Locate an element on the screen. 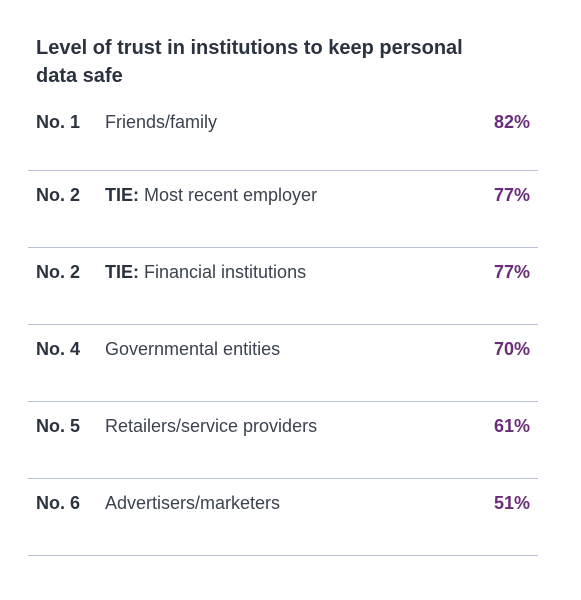 This screenshot has width=581, height=600. percent-value: 61% is located at coordinates (511, 426).